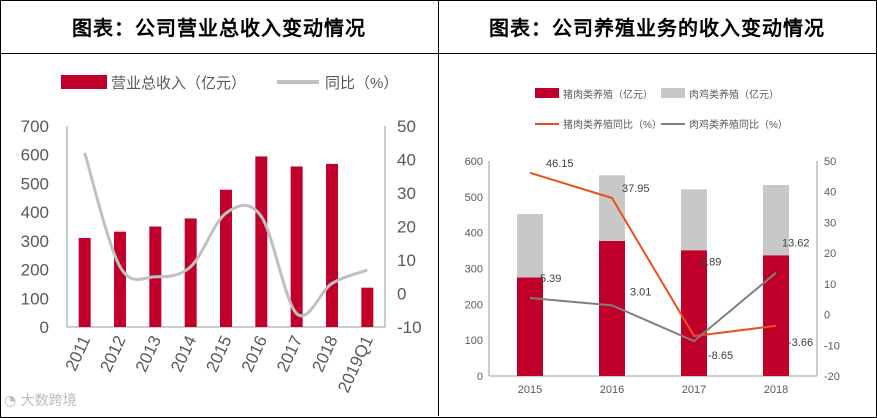  Describe the element at coordinates (178, 83) in the screenshot. I see `legend-label-revenue: 营业总收入（亿元）` at that location.